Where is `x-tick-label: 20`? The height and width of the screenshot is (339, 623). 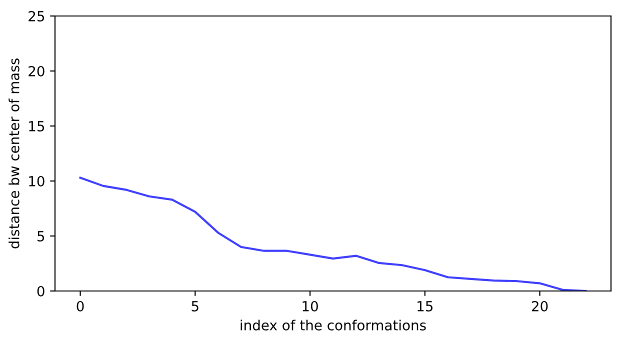 x-tick-label: 20 is located at coordinates (540, 306).